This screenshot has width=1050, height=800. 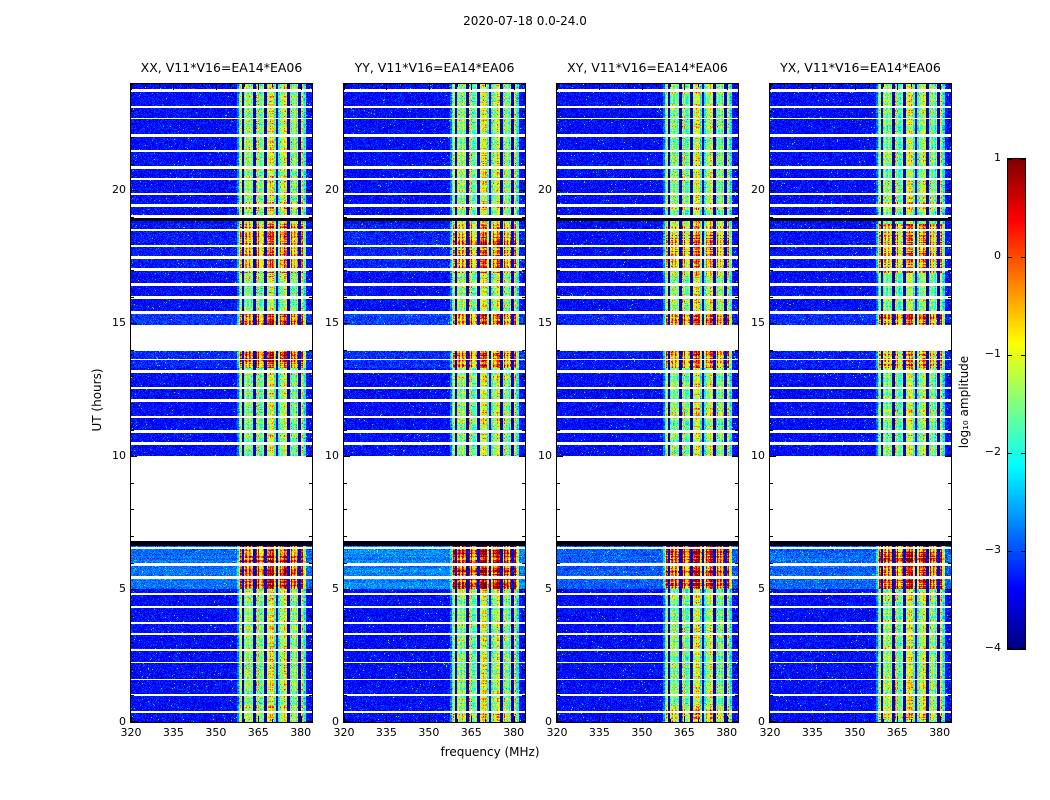 What do you see at coordinates (434, 403) in the screenshot?
I see `heatmap-canvas-yy` at bounding box center [434, 403].